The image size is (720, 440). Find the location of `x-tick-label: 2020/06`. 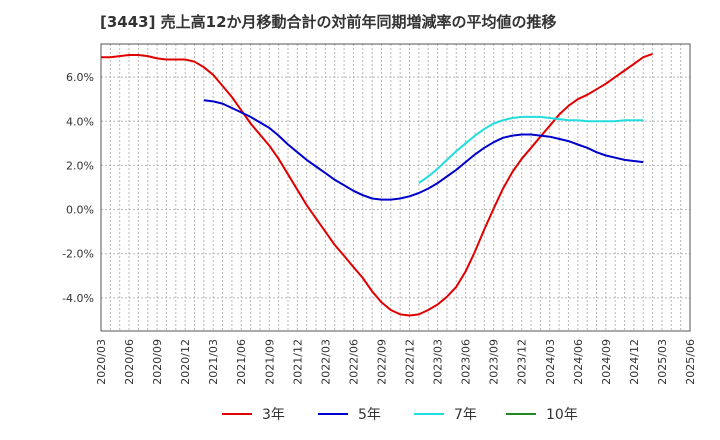

x-tick-label: 2020/06 is located at coordinates (129, 362).